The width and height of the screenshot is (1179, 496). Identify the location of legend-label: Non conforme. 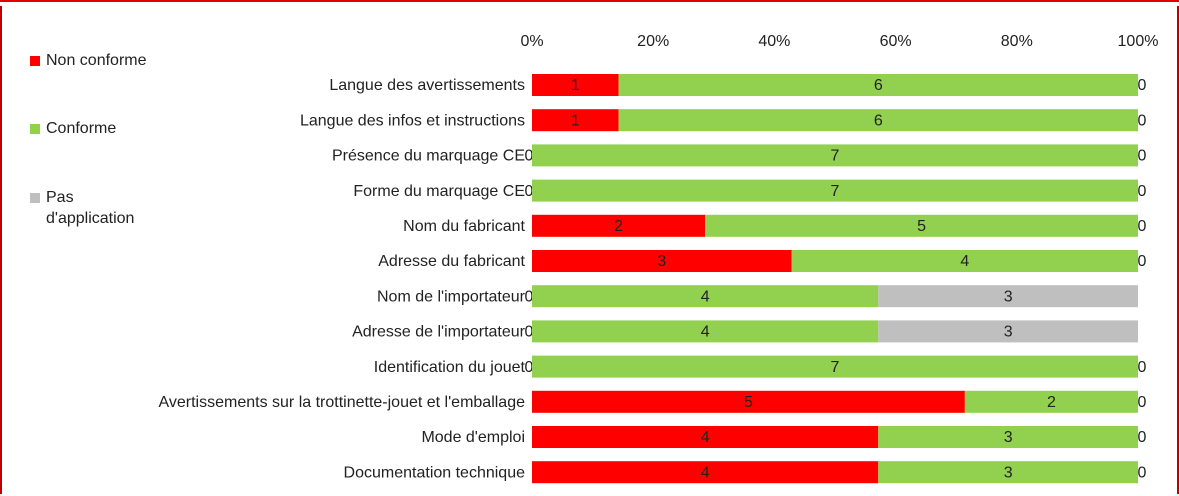
(96, 60).